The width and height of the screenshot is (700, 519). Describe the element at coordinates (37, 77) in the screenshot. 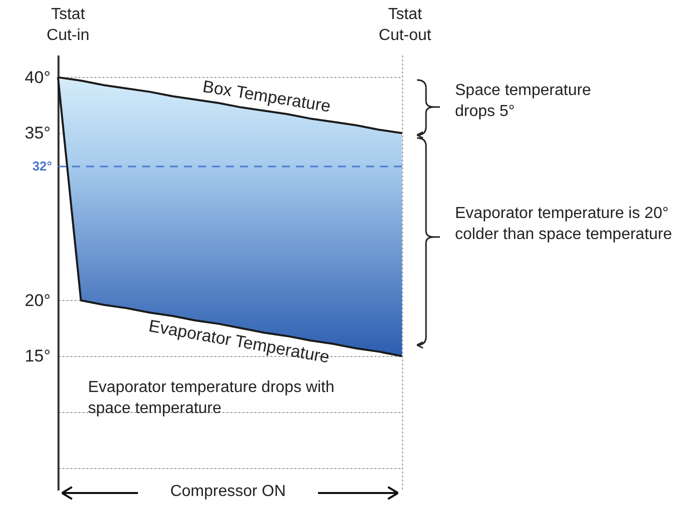

I see `y-tick-label: 40°` at that location.